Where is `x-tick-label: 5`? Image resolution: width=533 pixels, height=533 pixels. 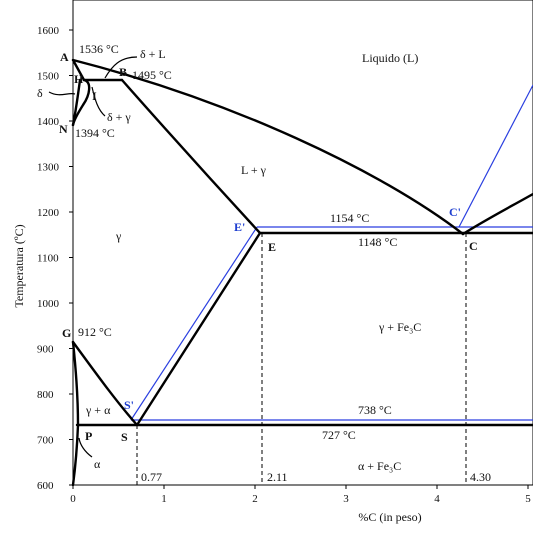
x-tick-label: 5 is located at coordinates (528, 499).